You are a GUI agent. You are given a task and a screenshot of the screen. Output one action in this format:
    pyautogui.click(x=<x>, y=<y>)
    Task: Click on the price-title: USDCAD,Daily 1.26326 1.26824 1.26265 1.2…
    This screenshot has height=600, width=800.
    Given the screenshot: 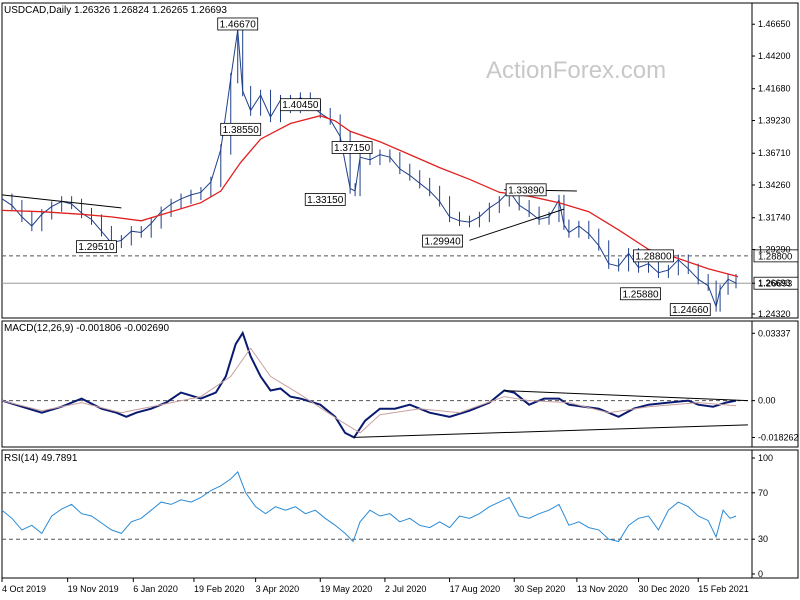 What is the action you would take?
    pyautogui.click(x=115, y=10)
    